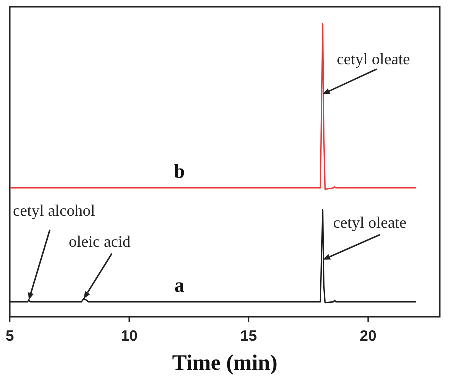 The height and width of the screenshot is (378, 450). What do you see at coordinates (54, 211) in the screenshot?
I see `annotation: cetyl alcohol` at bounding box center [54, 211].